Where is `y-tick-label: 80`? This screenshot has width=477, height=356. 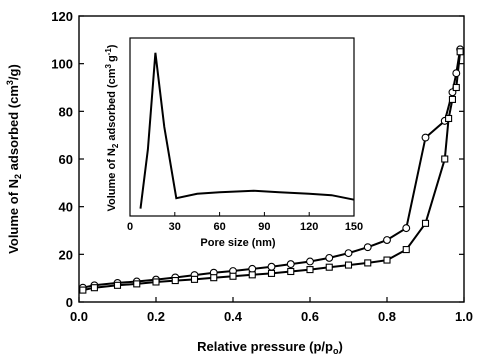
y-tick-label: 80 is located at coordinates (66, 111).